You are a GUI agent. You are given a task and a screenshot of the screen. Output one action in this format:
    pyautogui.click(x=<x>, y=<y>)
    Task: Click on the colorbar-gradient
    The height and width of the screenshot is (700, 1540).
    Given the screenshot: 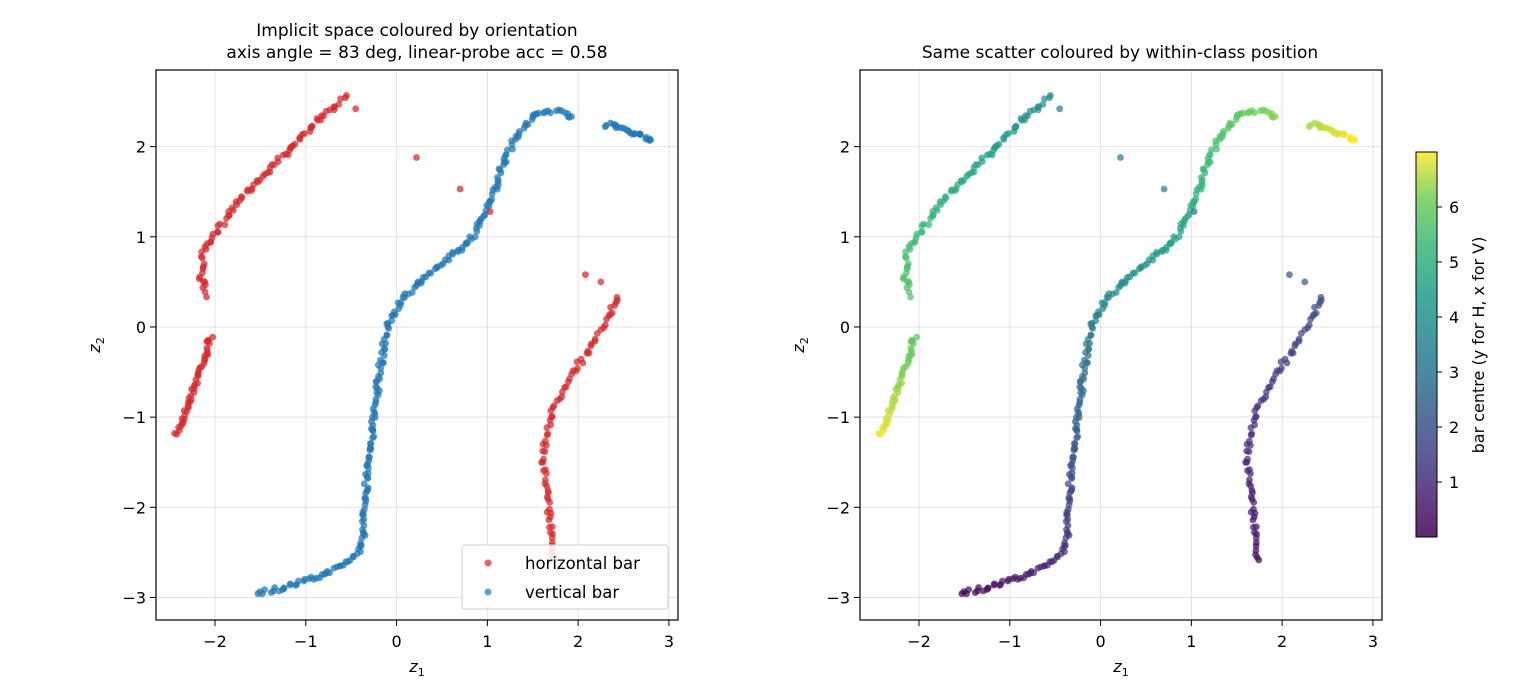 What is the action you would take?
    pyautogui.click(x=1426, y=344)
    